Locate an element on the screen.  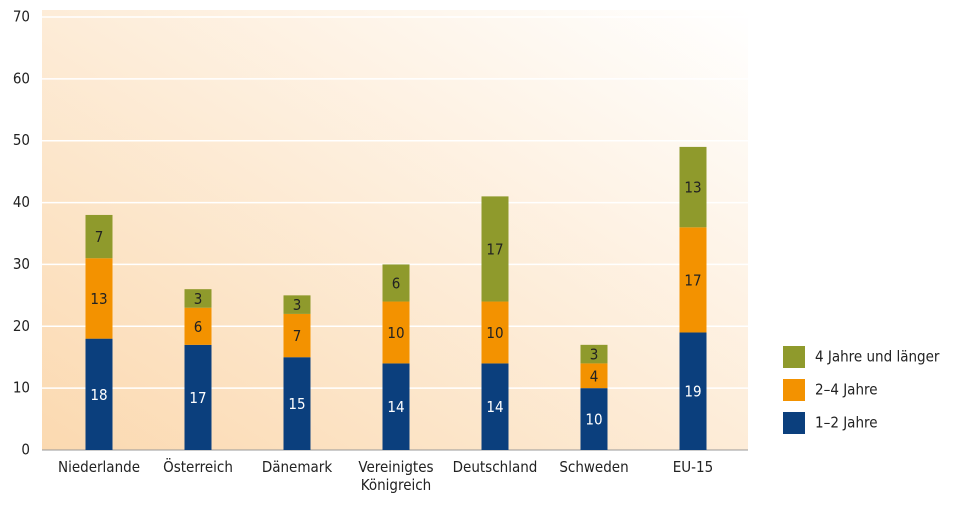
x-tick-label: Deutschland is located at coordinates (495, 467).